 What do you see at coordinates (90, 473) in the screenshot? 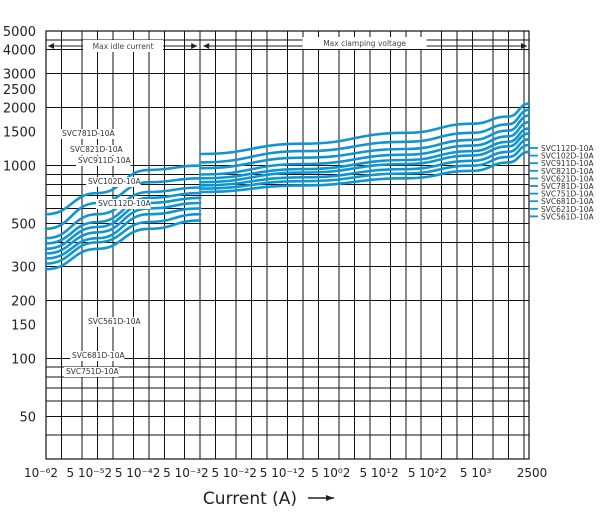
I see `x-tick-label: 5 10⁻⁵2` at bounding box center [90, 473].